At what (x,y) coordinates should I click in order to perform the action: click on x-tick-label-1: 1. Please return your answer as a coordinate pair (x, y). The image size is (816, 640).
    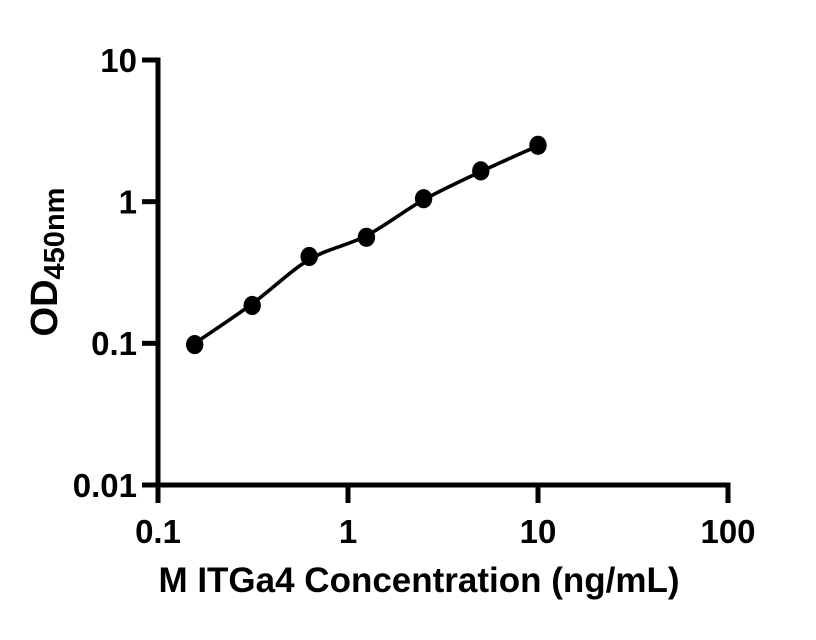
    Looking at the image, I should click on (348, 531).